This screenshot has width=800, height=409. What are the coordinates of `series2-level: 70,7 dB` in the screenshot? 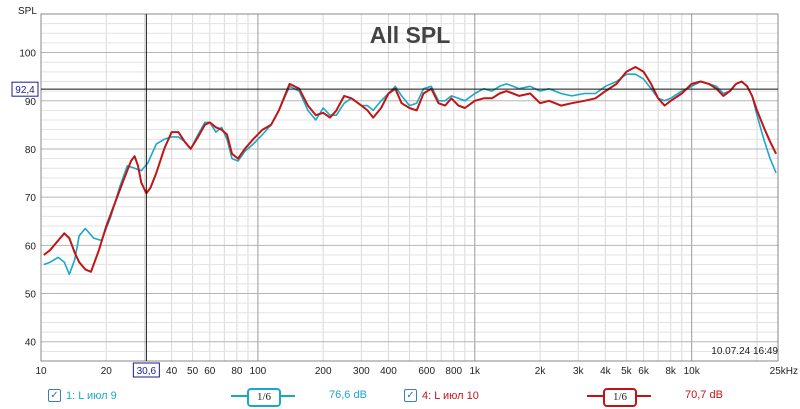 It's located at (704, 395).